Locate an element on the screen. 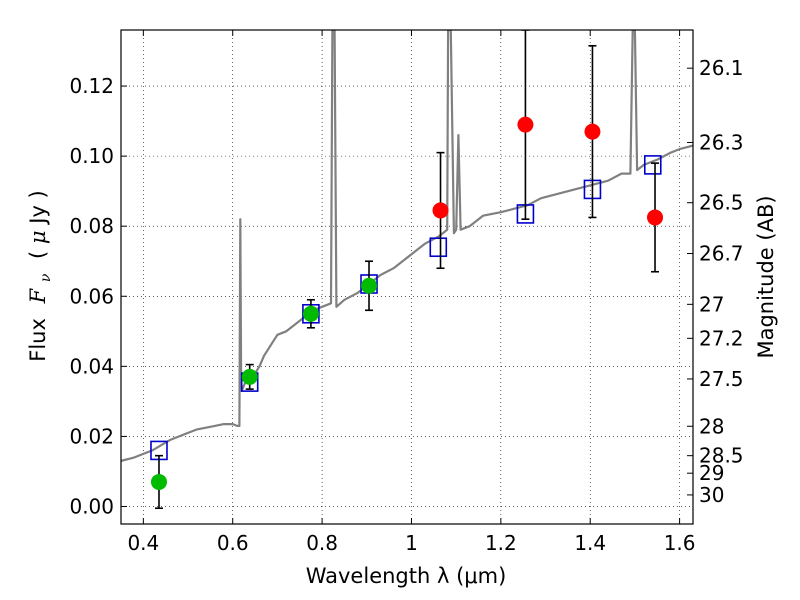 This screenshot has height=600, width=800. x-tick-label: 1 is located at coordinates (411, 543).